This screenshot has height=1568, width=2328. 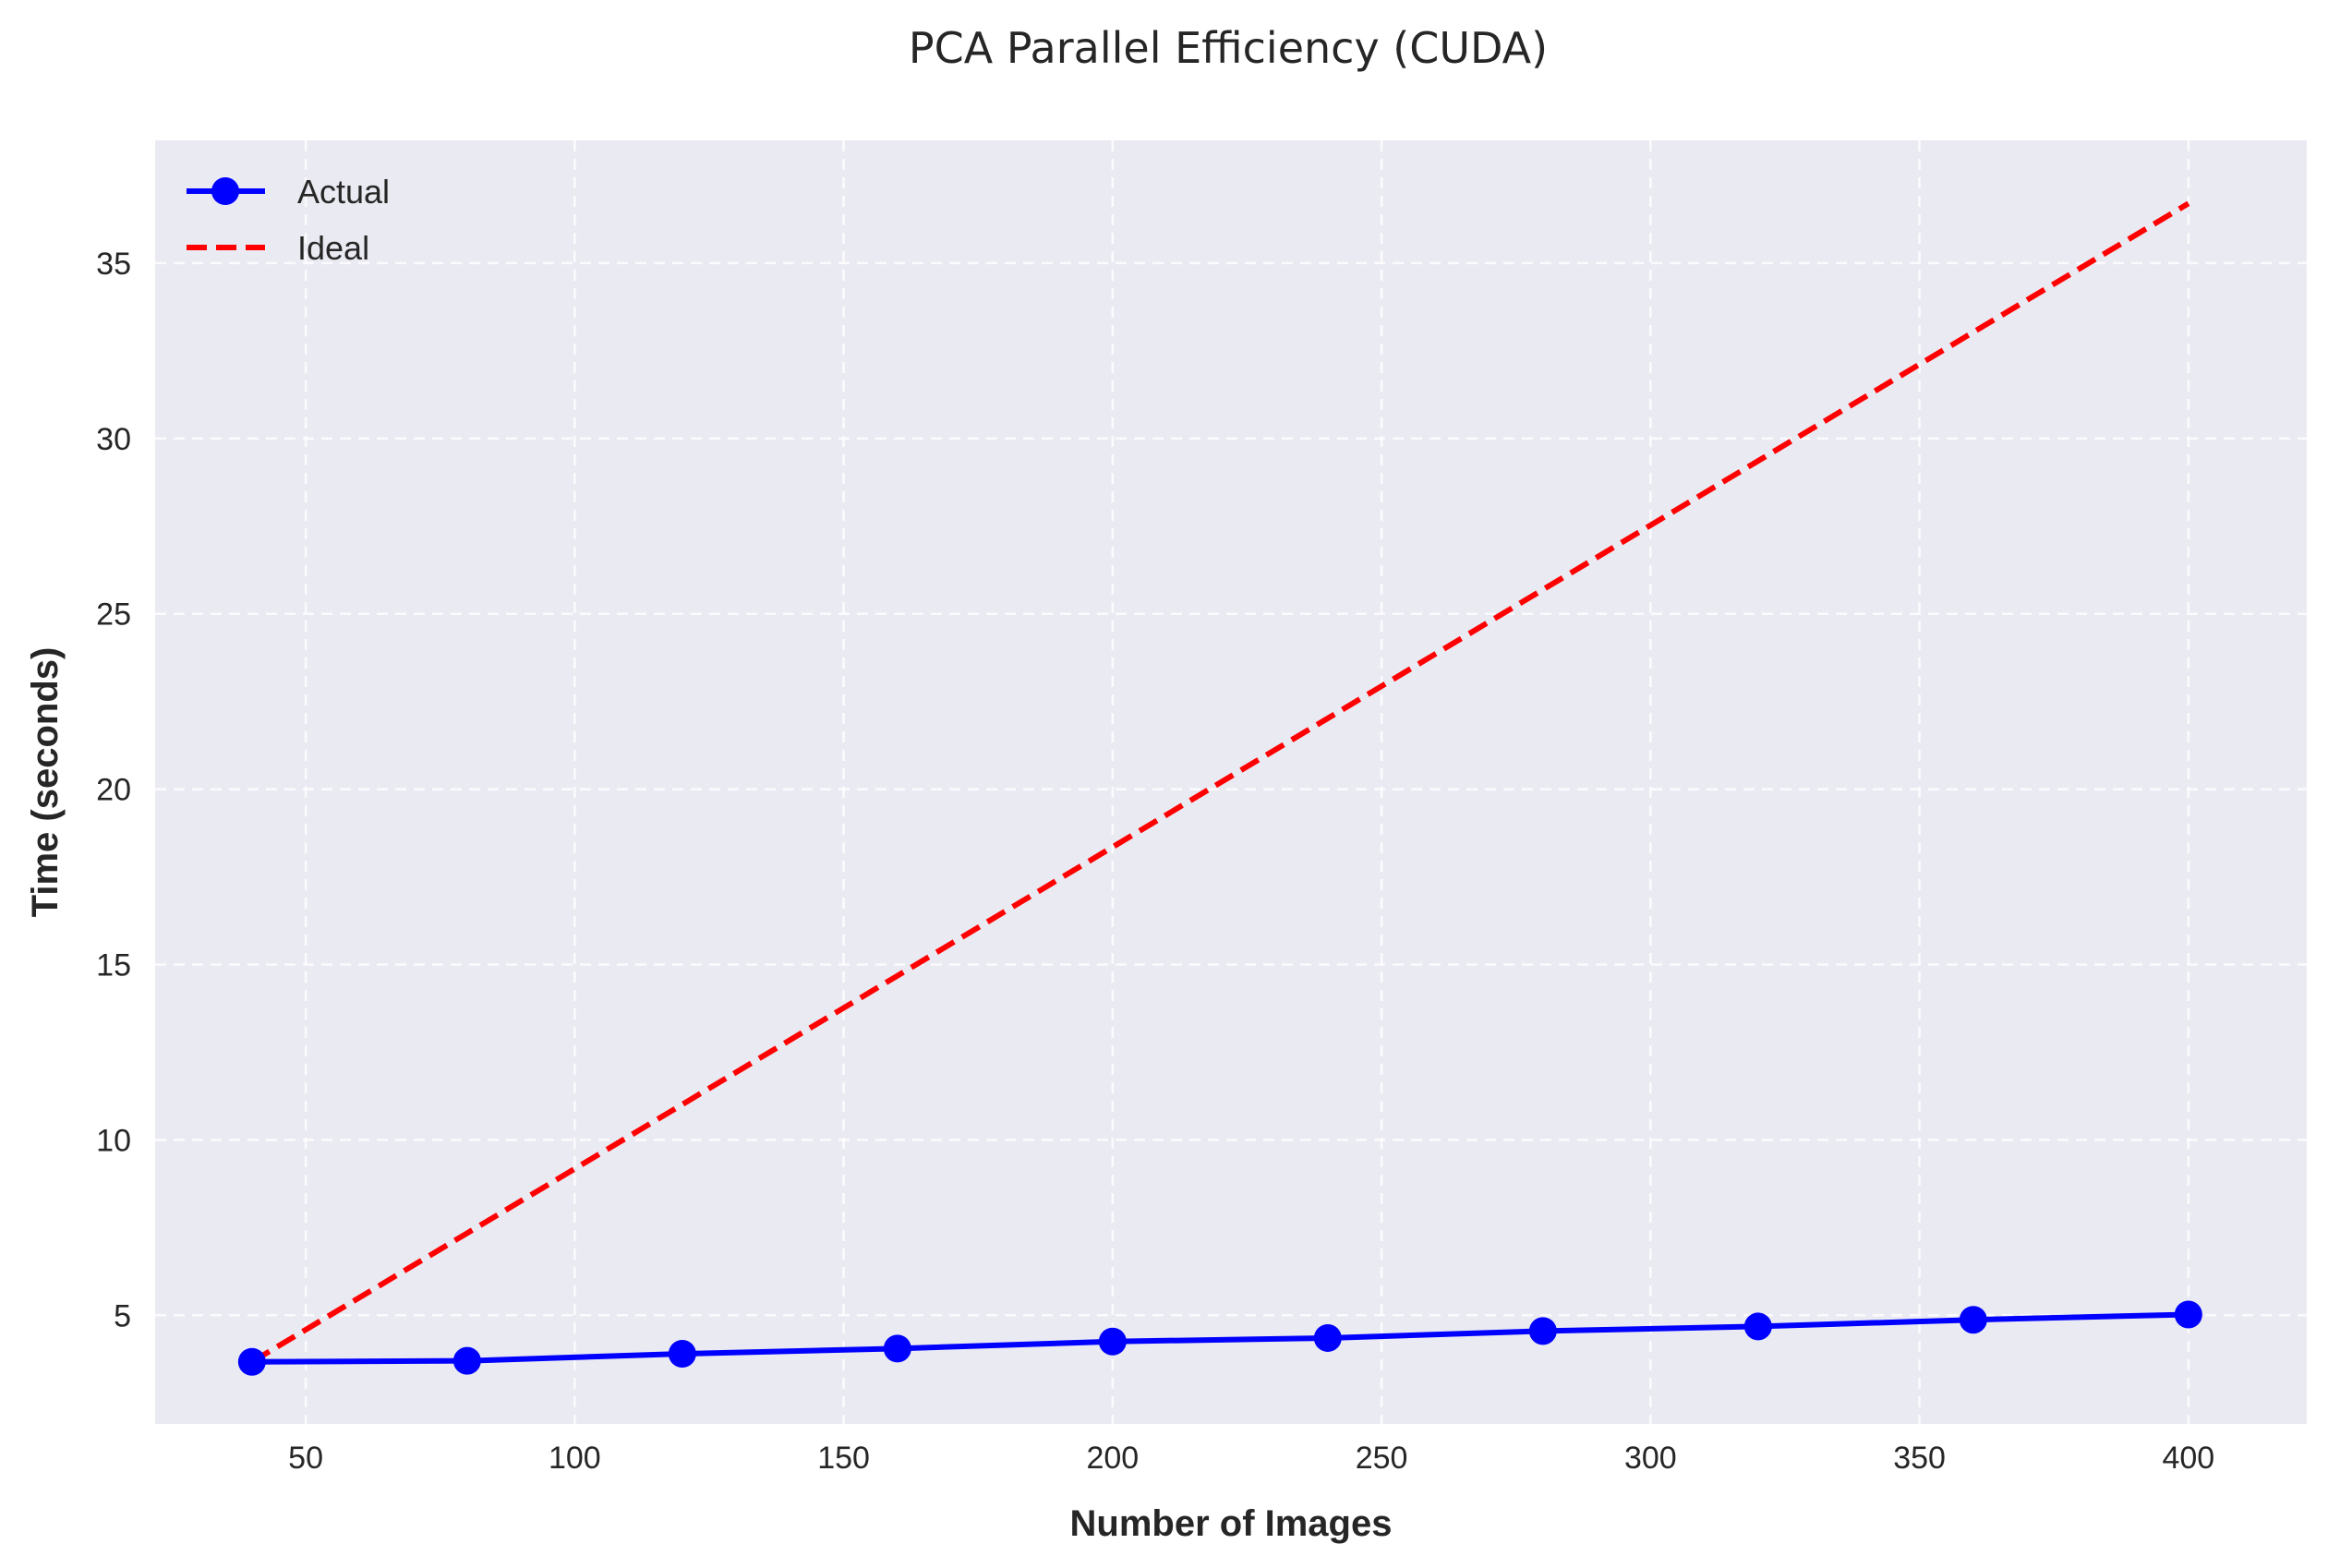 I want to click on y-tick-label: 25, so click(x=113, y=615).